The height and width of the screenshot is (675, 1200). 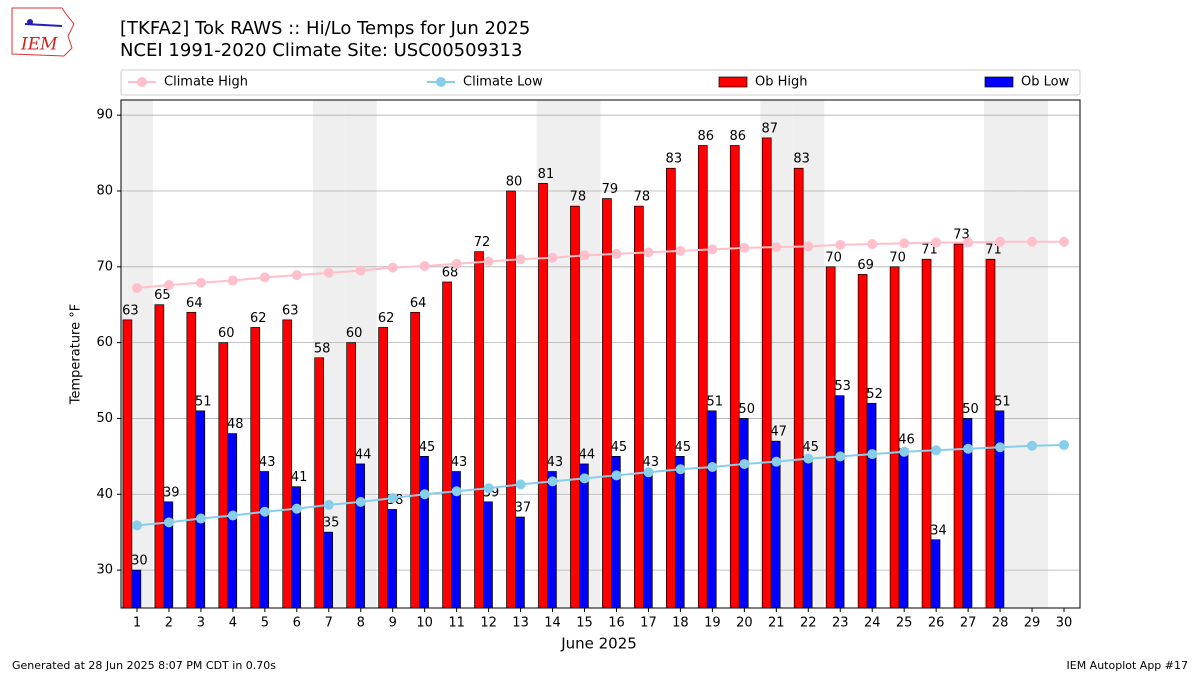 What do you see at coordinates (456, 623) in the screenshot?
I see `x-tick-label: 11` at bounding box center [456, 623].